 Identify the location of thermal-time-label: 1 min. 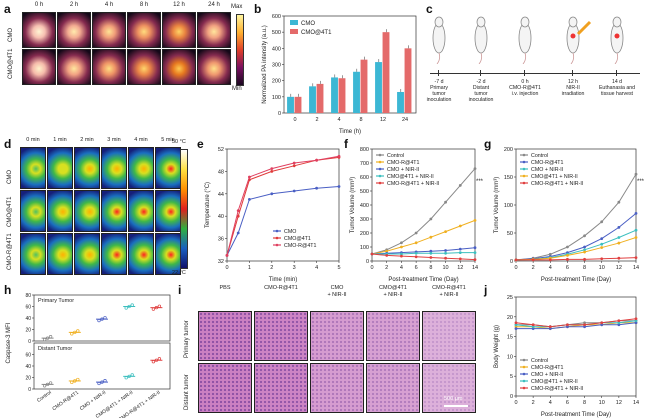
(60, 140).